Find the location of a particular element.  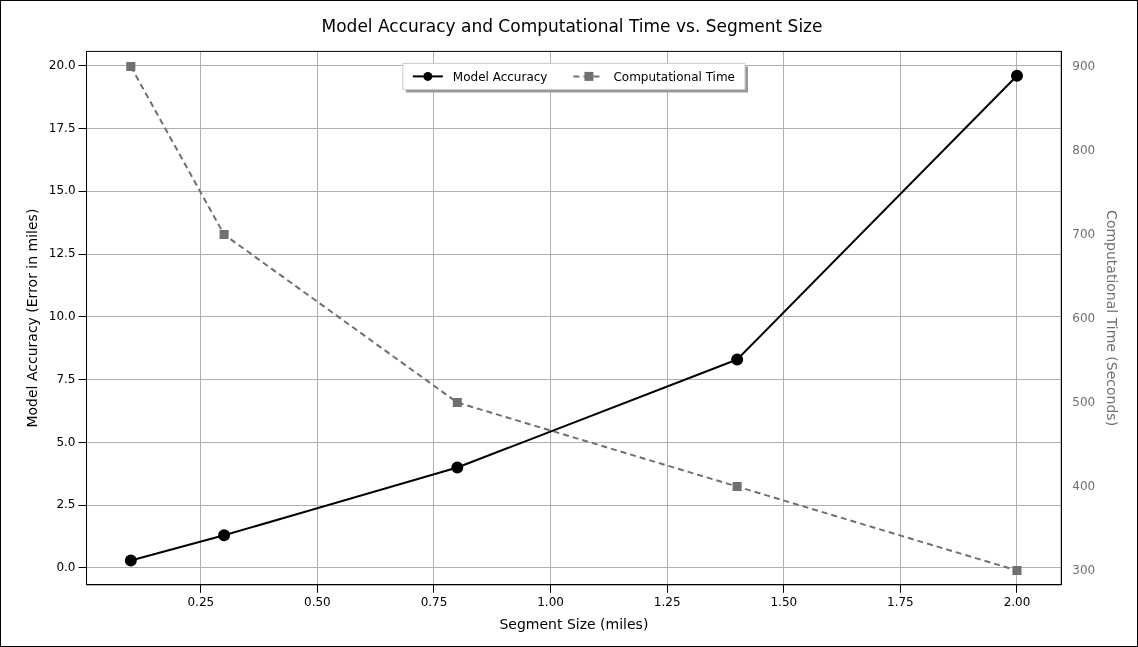

y2-tick-label: 400 is located at coordinates (1084, 485).